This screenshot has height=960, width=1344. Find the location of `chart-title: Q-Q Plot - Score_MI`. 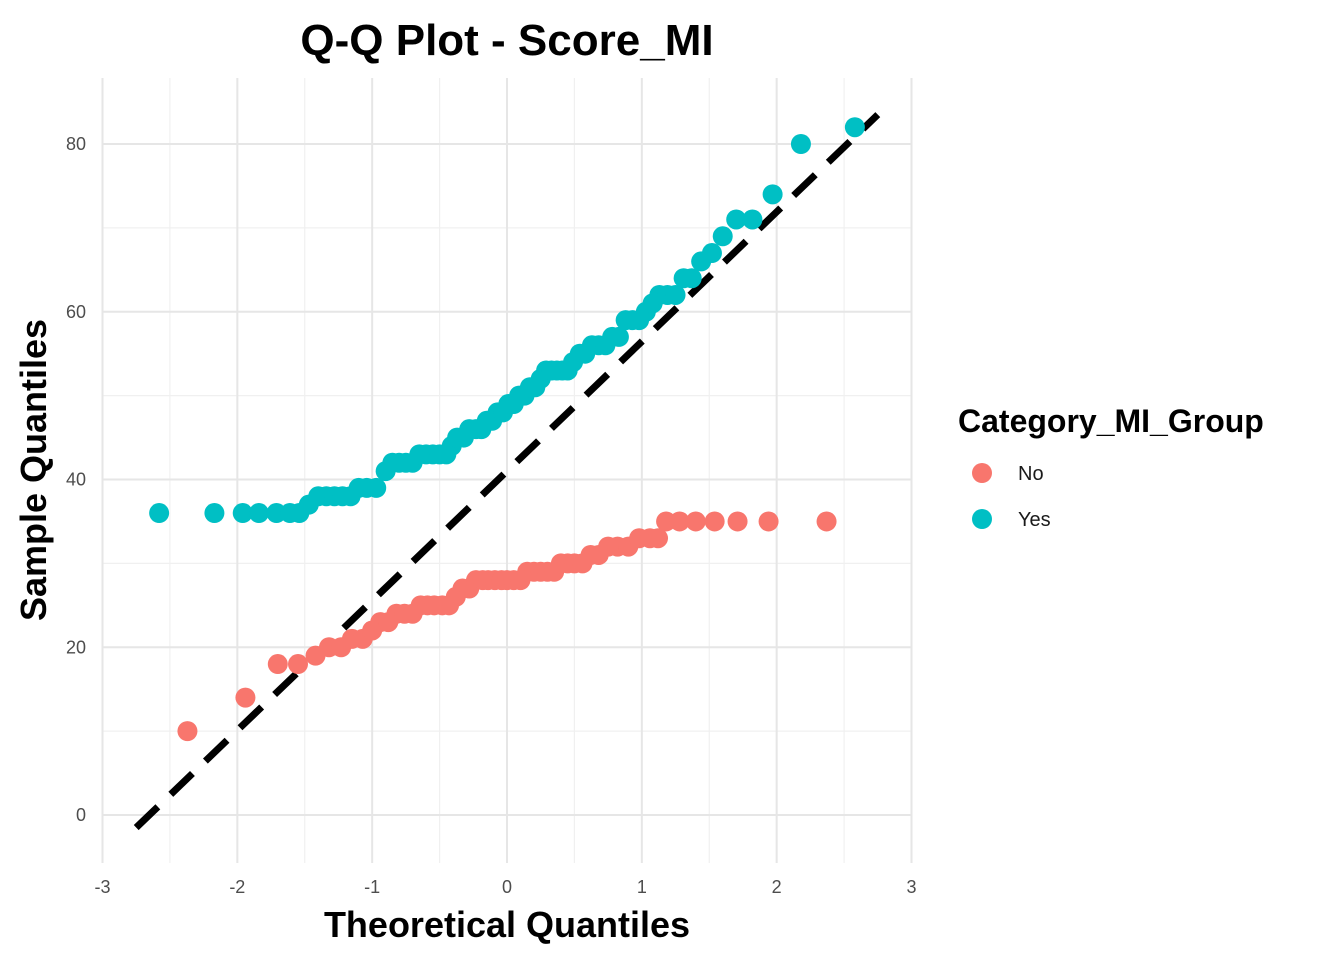

chart-title: Q-Q Plot - Score_MI is located at coordinates (506, 40).